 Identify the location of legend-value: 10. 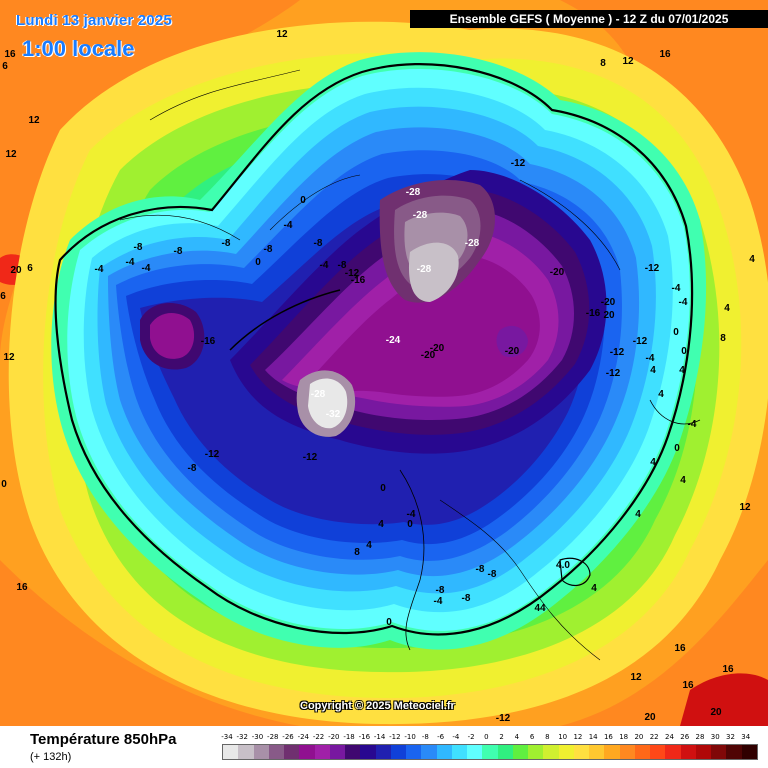
(563, 737).